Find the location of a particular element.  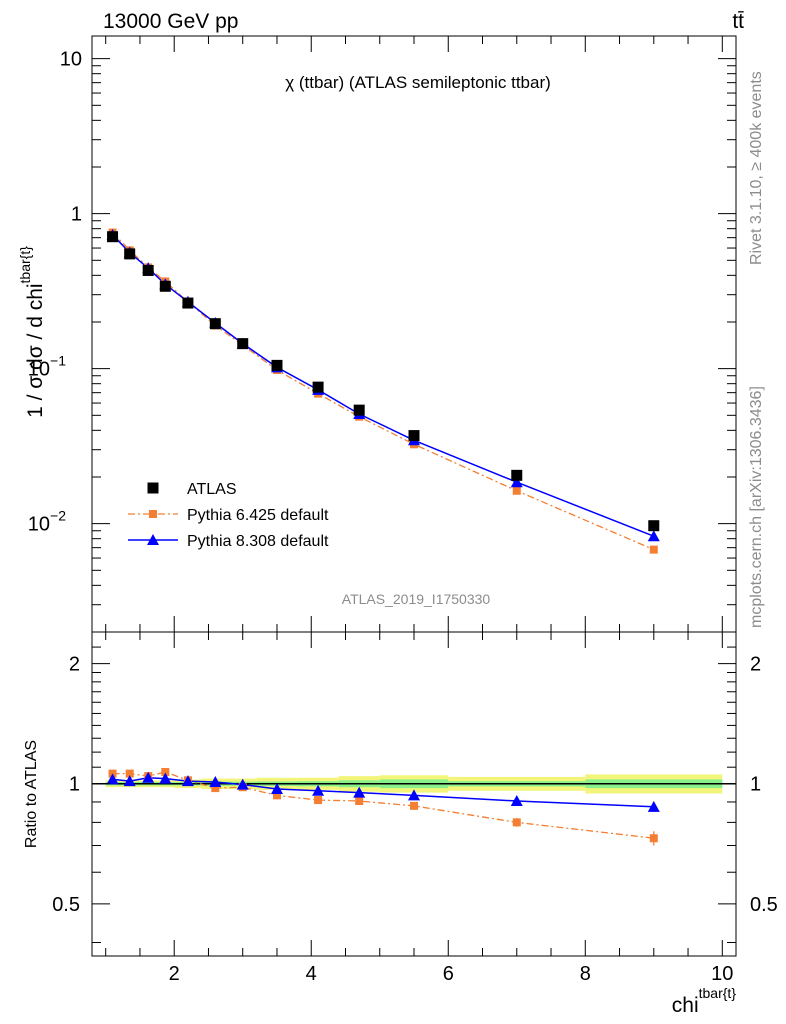

x-tick-label: 10 is located at coordinates (722, 974).